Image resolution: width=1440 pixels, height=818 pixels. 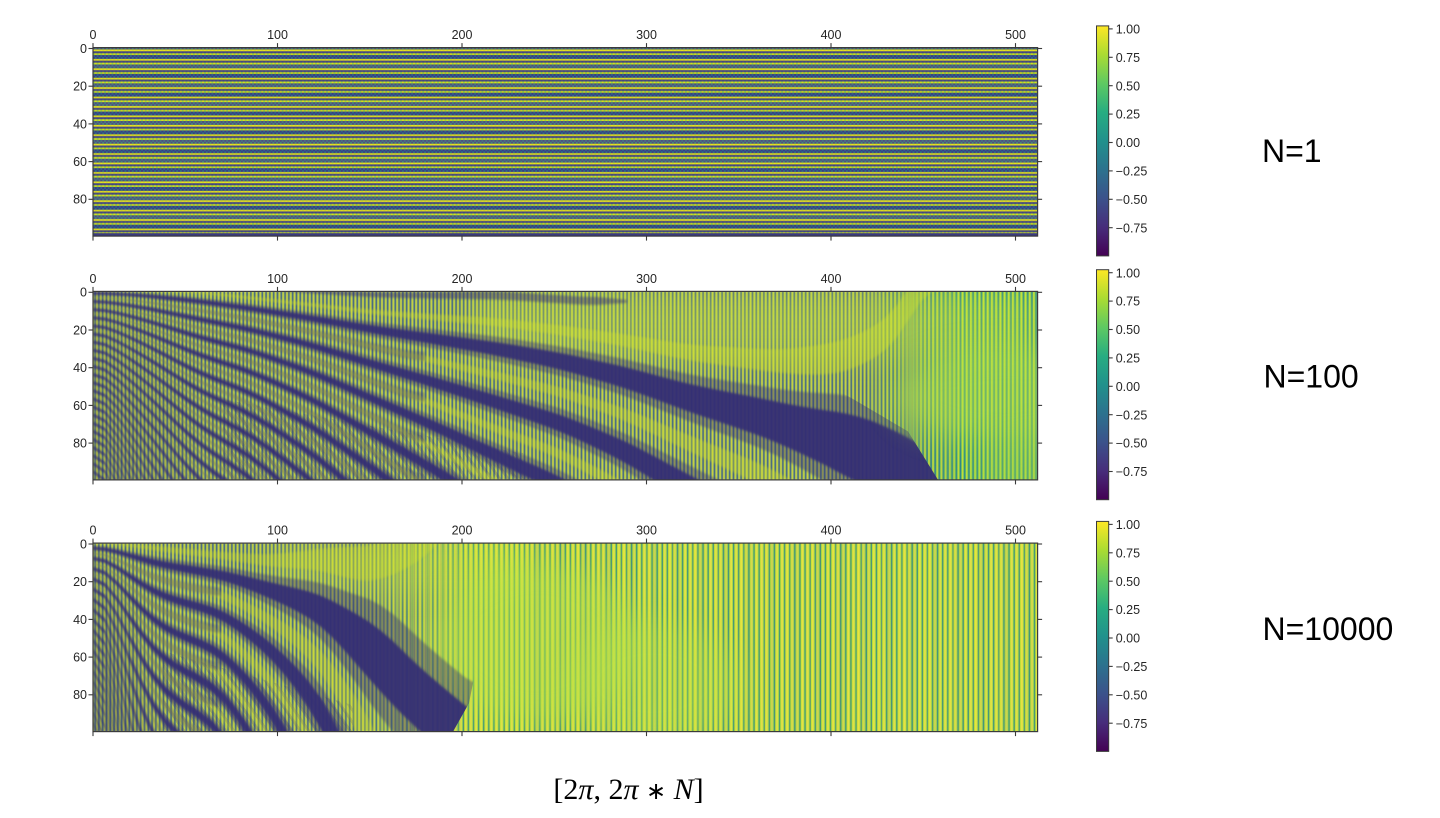 I want to click on svg-text: N=1, so click(x=1292, y=151).